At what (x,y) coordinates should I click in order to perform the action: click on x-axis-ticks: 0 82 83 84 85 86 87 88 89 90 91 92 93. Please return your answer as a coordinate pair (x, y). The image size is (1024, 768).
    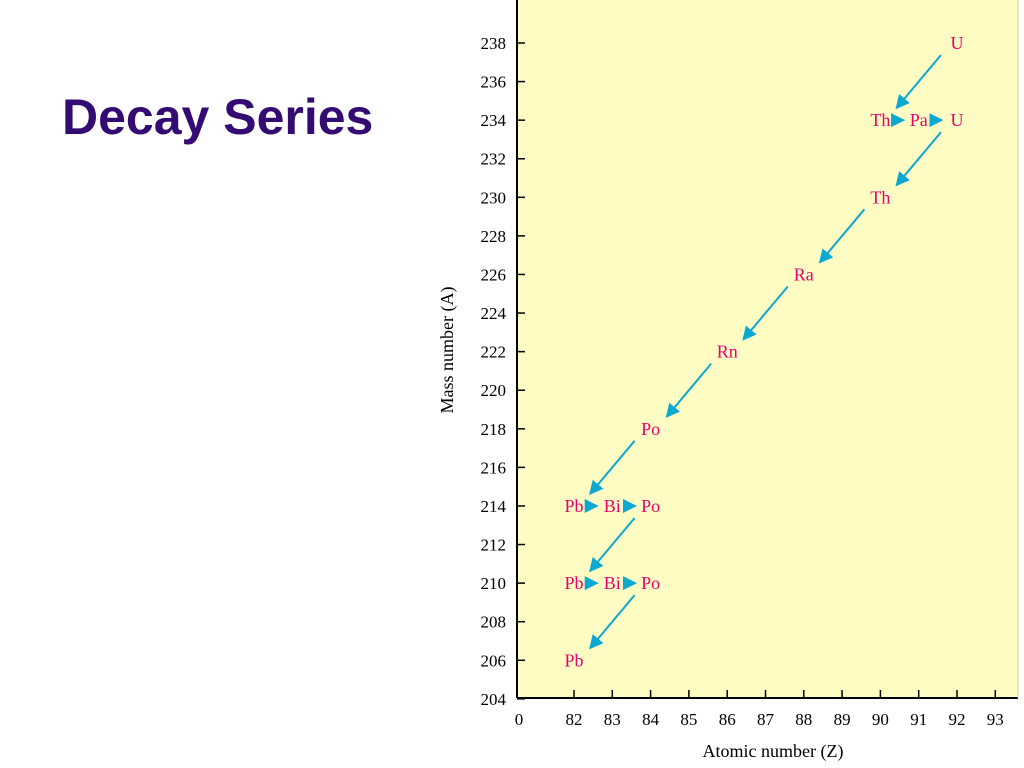
    Looking at the image, I should click on (759, 709).